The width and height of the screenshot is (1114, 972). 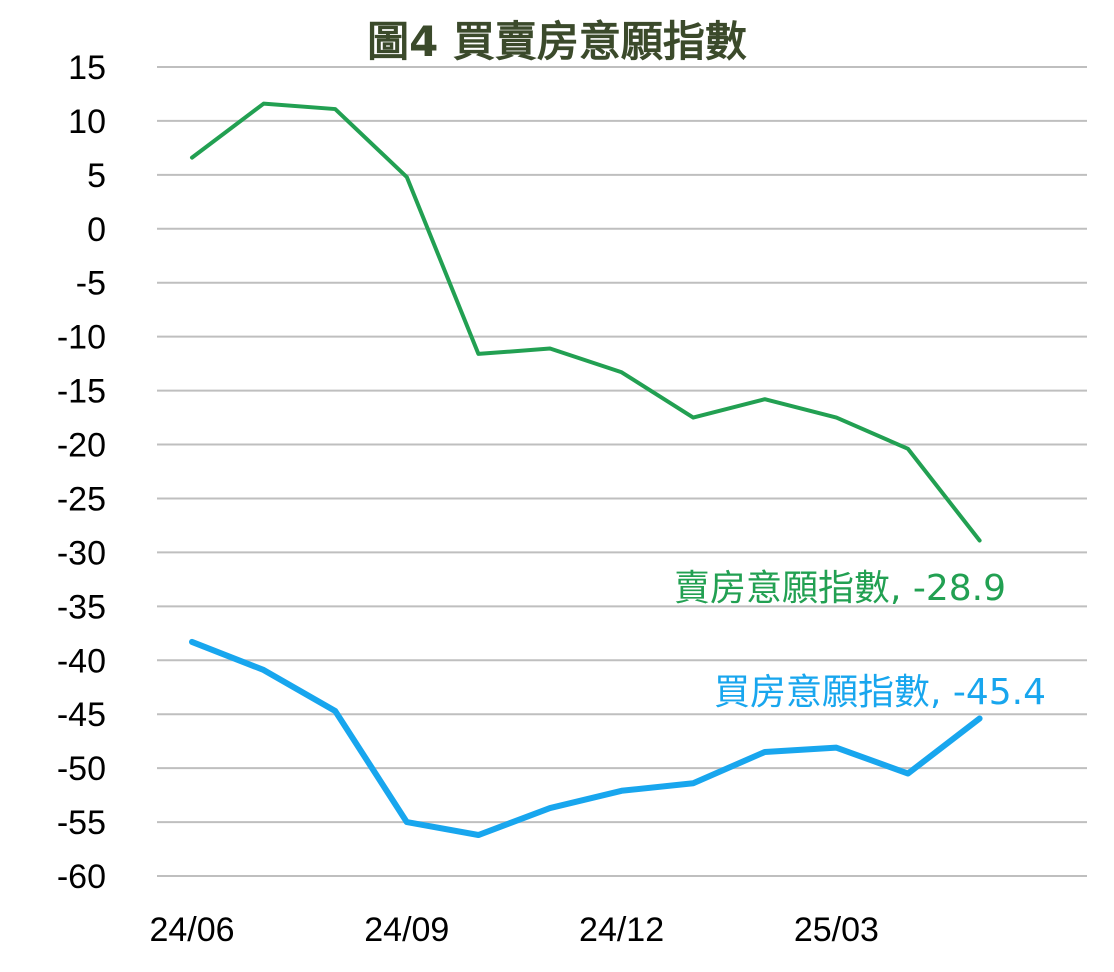 What do you see at coordinates (96, 230) in the screenshot?
I see `y-tick-label: 0` at bounding box center [96, 230].